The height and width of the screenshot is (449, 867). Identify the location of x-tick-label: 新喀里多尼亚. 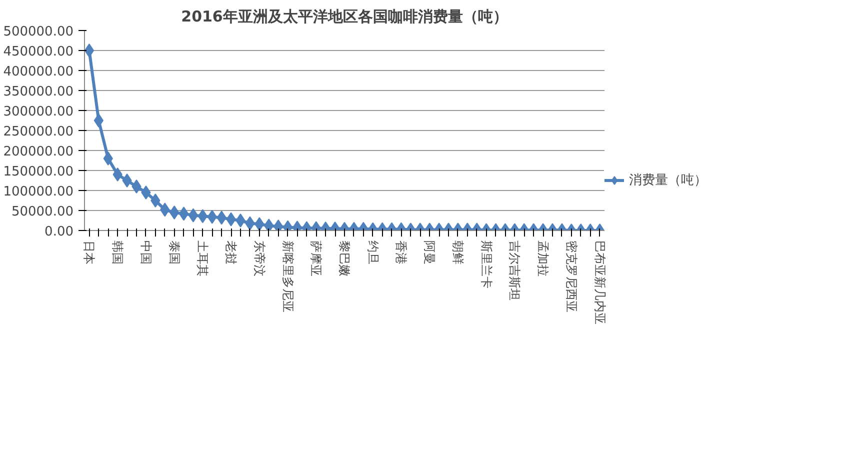
(287, 276).